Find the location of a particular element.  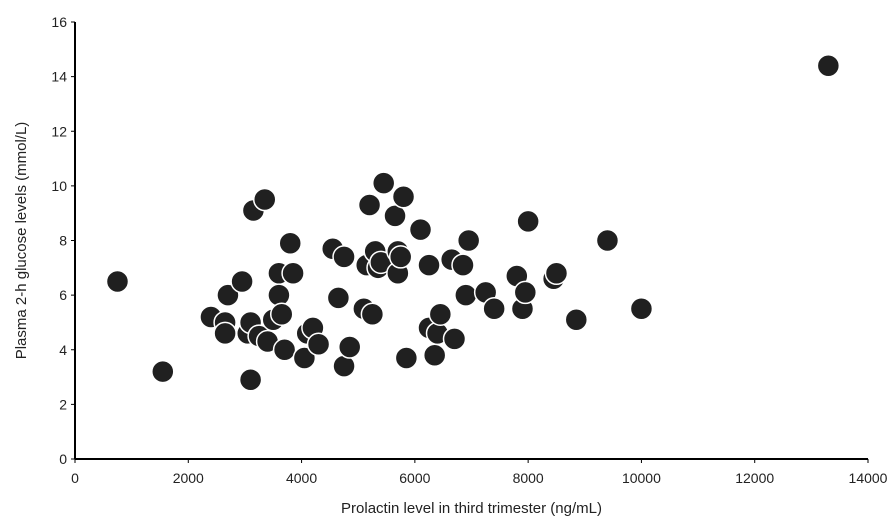

x-tick-label: 4000 is located at coordinates (301, 478).